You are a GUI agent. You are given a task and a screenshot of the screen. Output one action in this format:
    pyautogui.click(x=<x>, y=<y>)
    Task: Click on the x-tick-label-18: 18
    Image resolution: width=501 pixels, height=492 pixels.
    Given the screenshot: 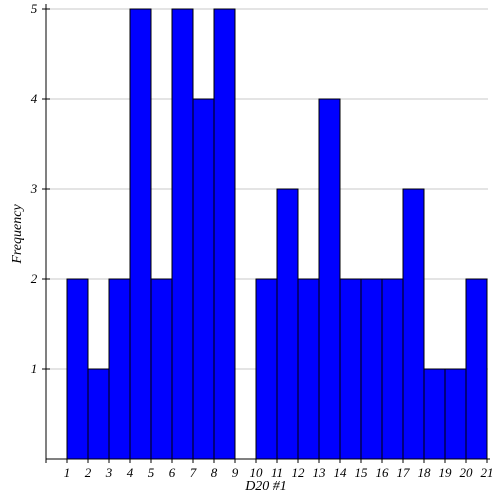 What is the action you would take?
    pyautogui.click(x=425, y=472)
    